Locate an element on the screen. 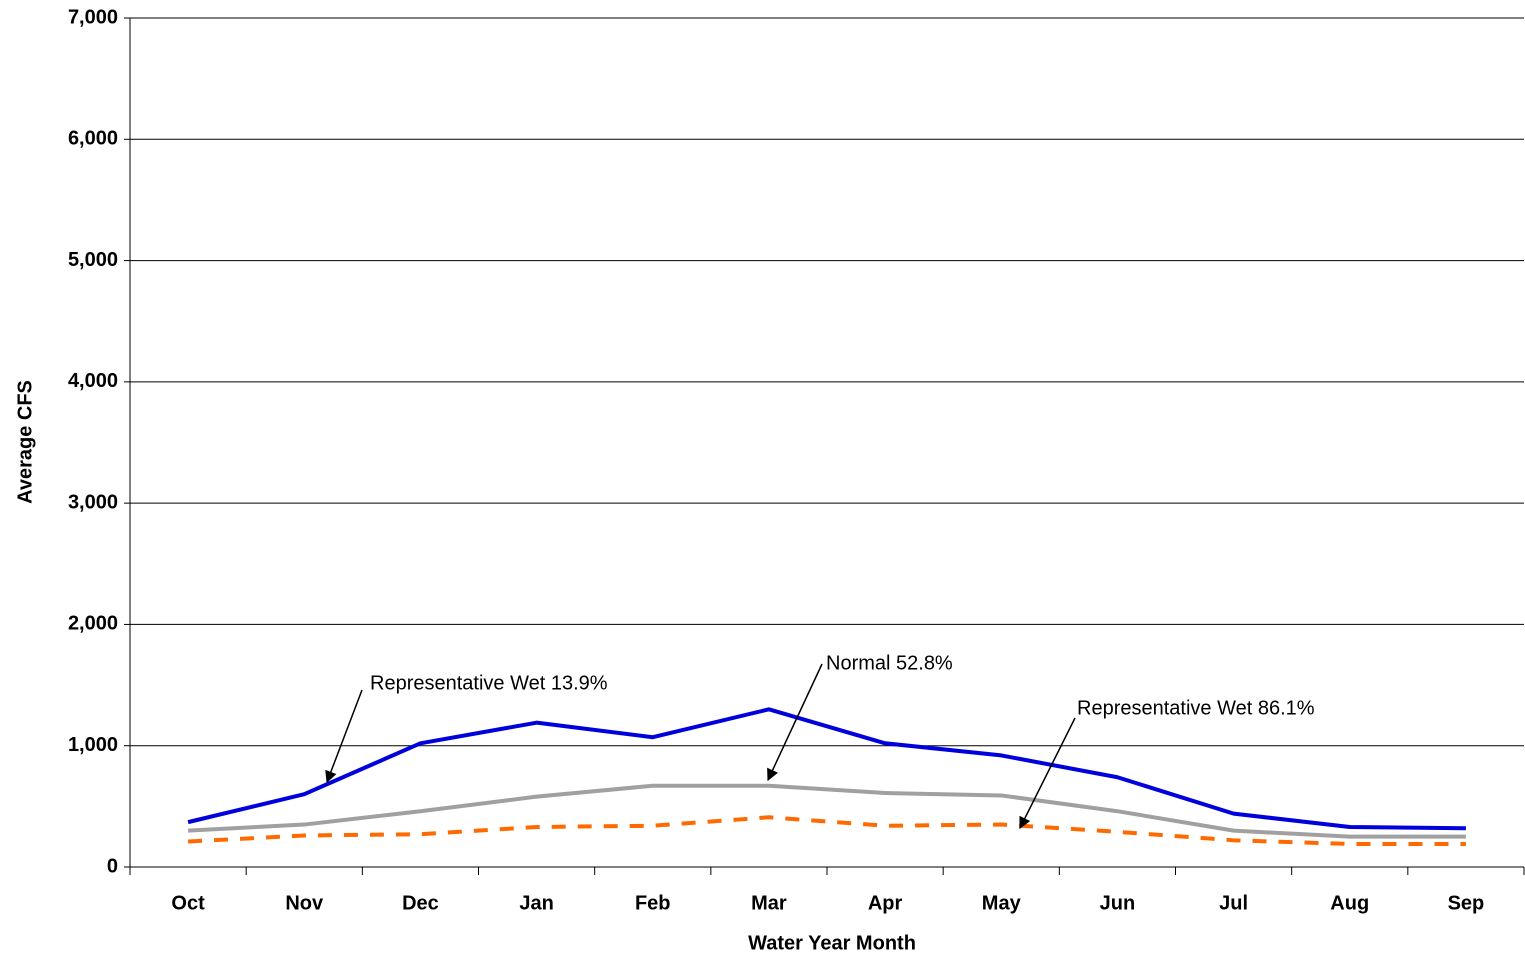 This screenshot has width=1525, height=960. y-tick-label: 1,000 is located at coordinates (93, 745).